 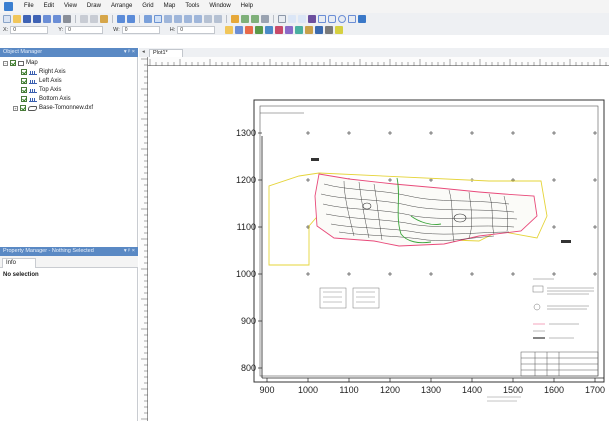 I want to click on redraw-icon, so click(x=218, y=18).